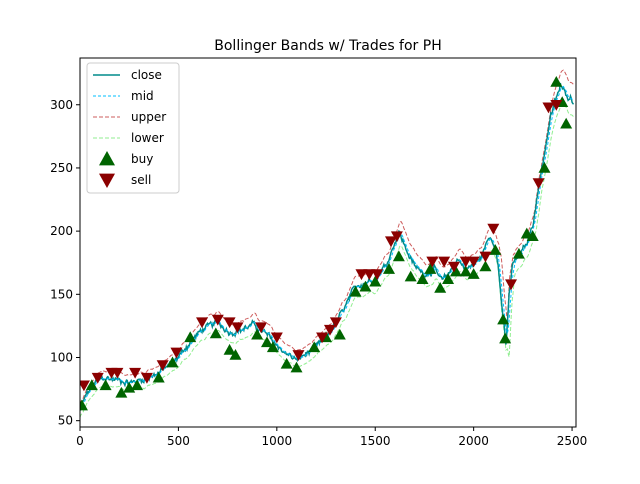 This screenshot has height=484, width=640. Describe the element at coordinates (123, 96) in the screenshot. I see `legend-item-mid: mid` at that location.